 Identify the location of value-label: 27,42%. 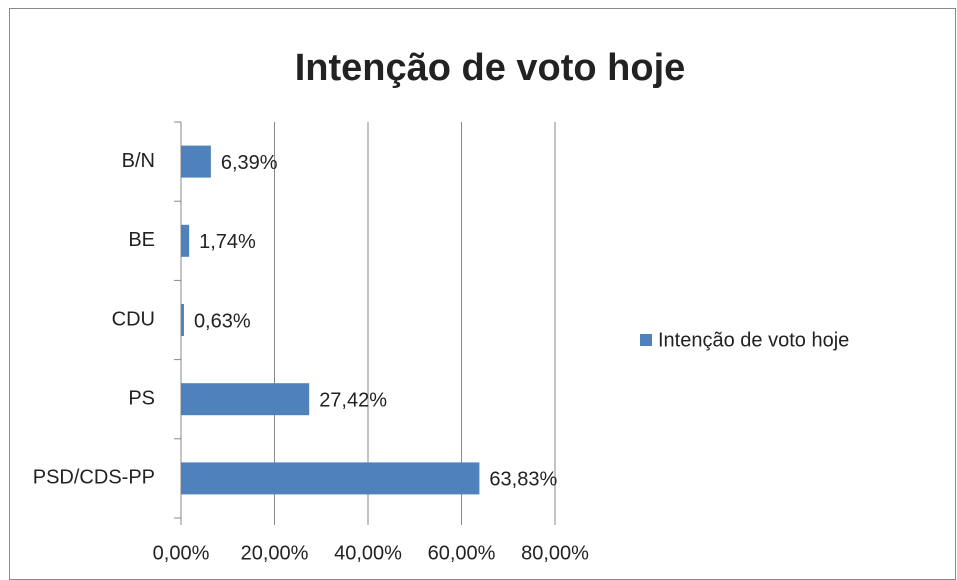
(353, 400).